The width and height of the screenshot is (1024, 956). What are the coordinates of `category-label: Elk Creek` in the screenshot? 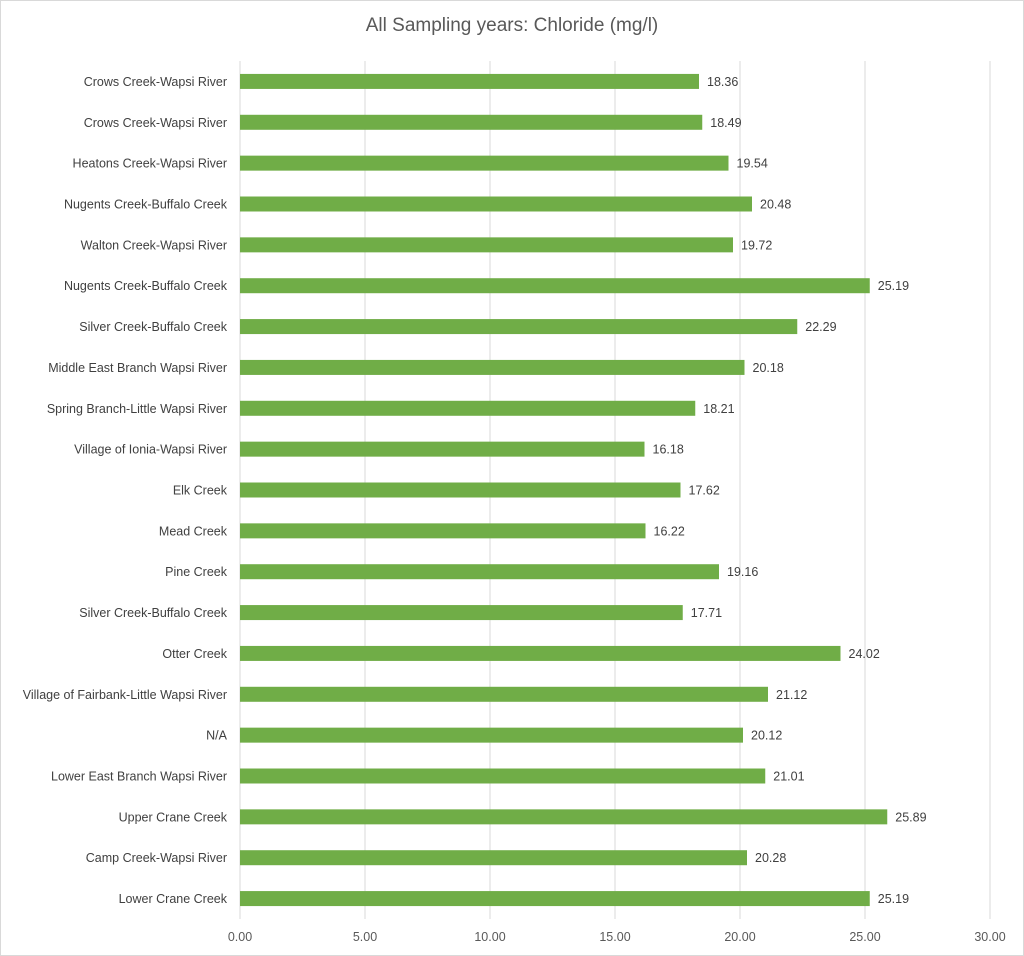 It's located at (200, 491).